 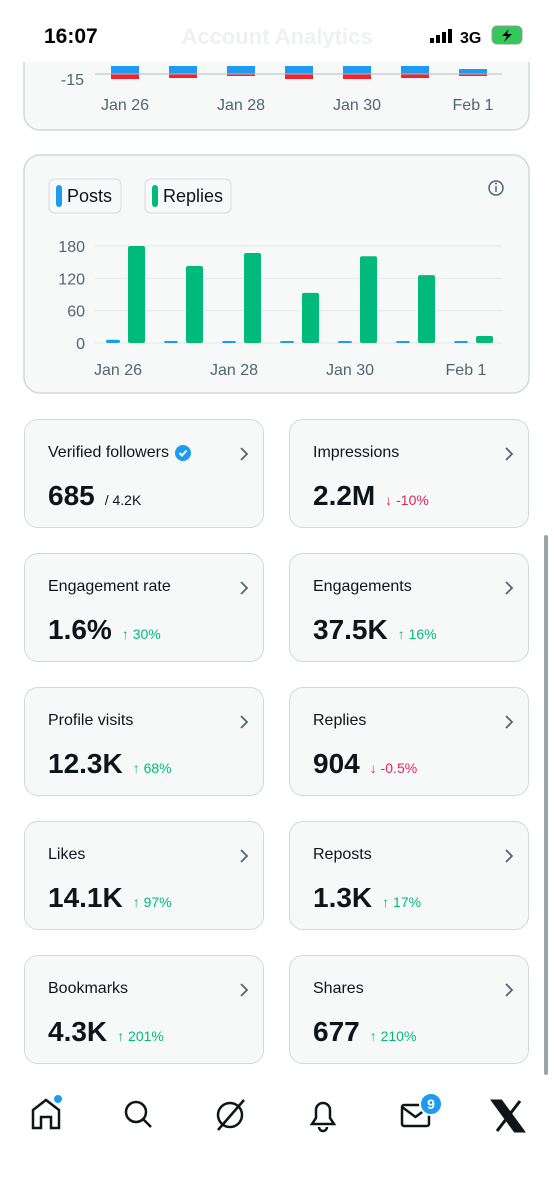 What do you see at coordinates (470, 38) in the screenshot?
I see `network: 3G` at bounding box center [470, 38].